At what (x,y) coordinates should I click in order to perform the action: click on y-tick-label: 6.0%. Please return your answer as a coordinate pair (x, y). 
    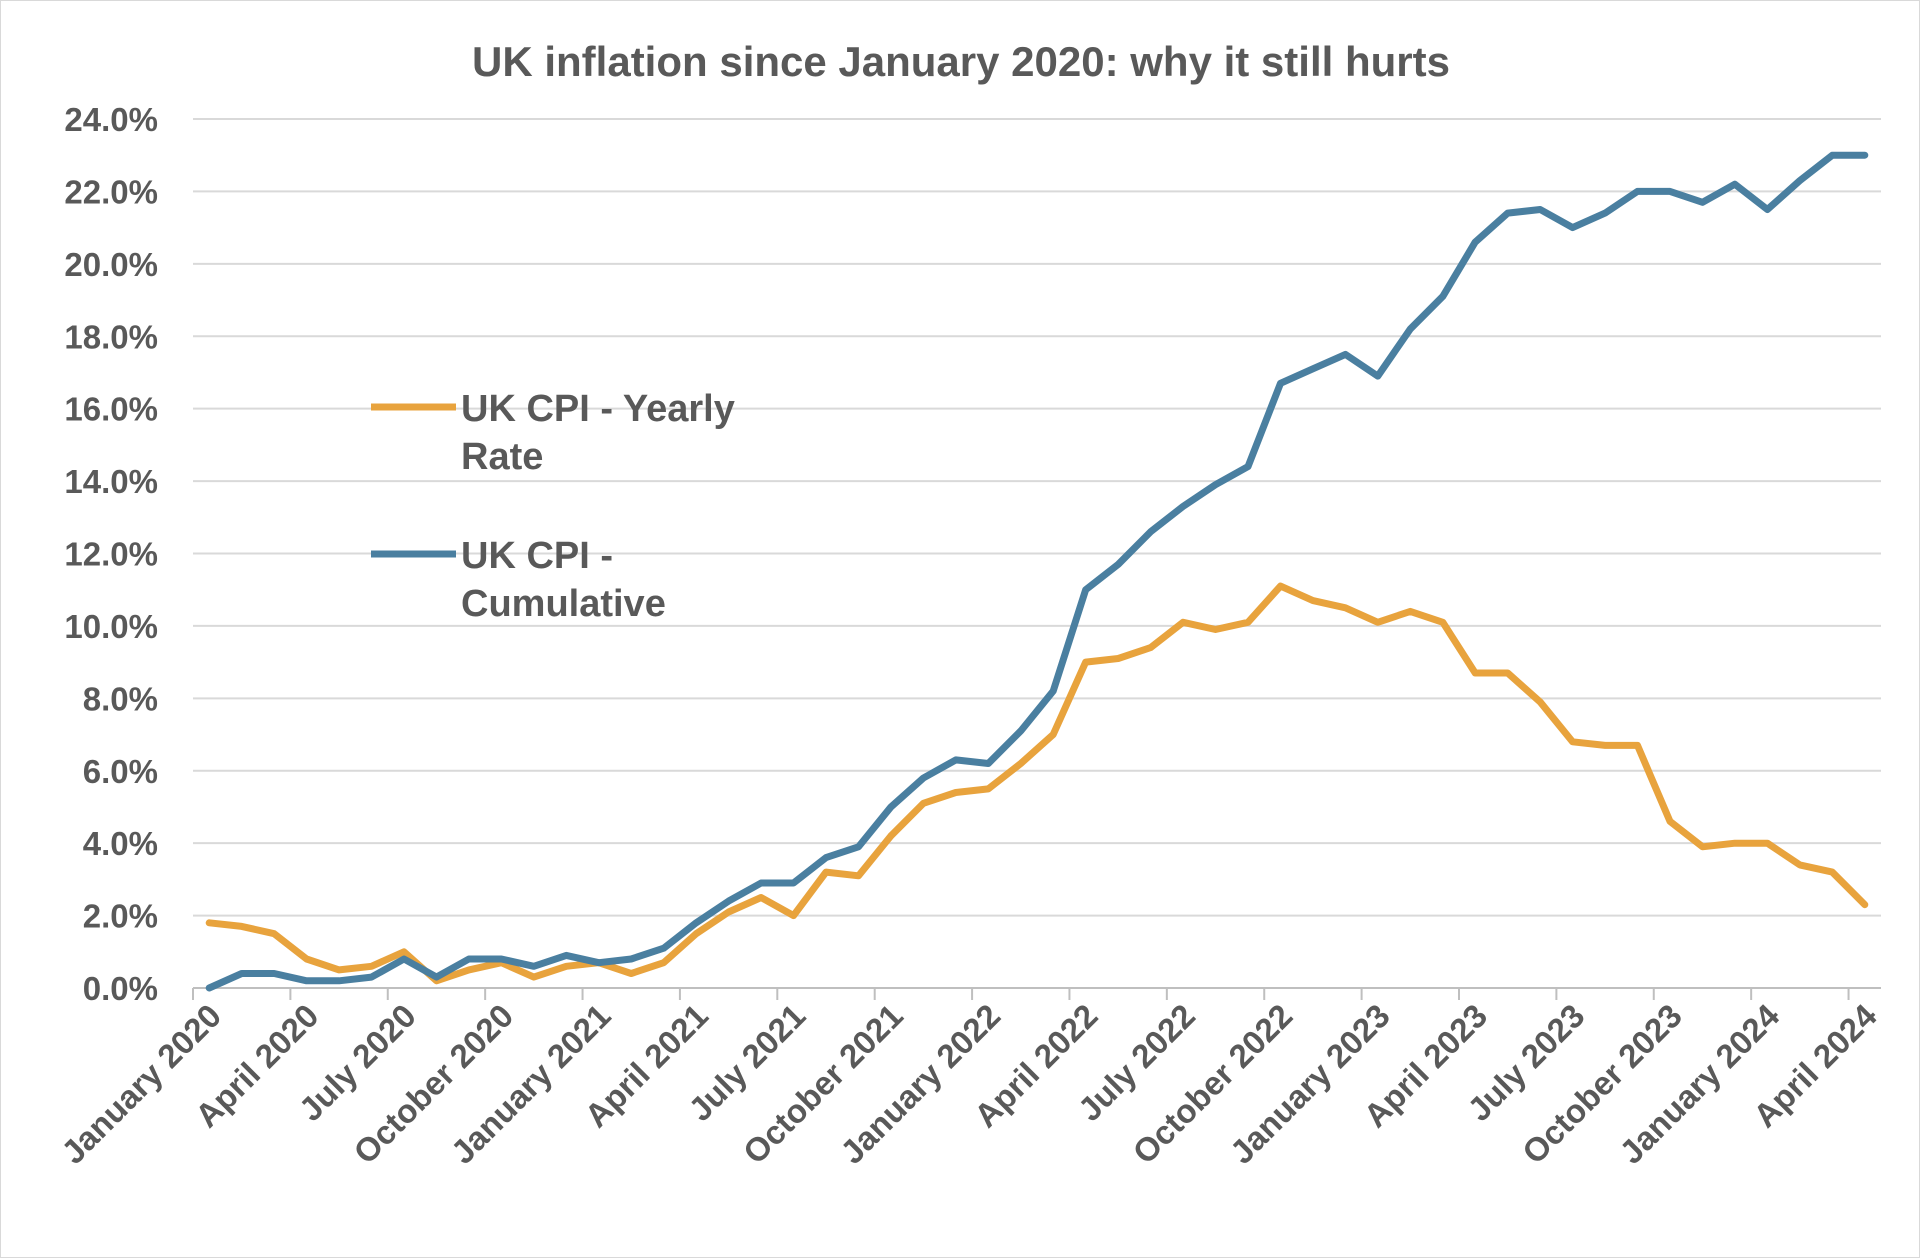
    Looking at the image, I should click on (120, 771).